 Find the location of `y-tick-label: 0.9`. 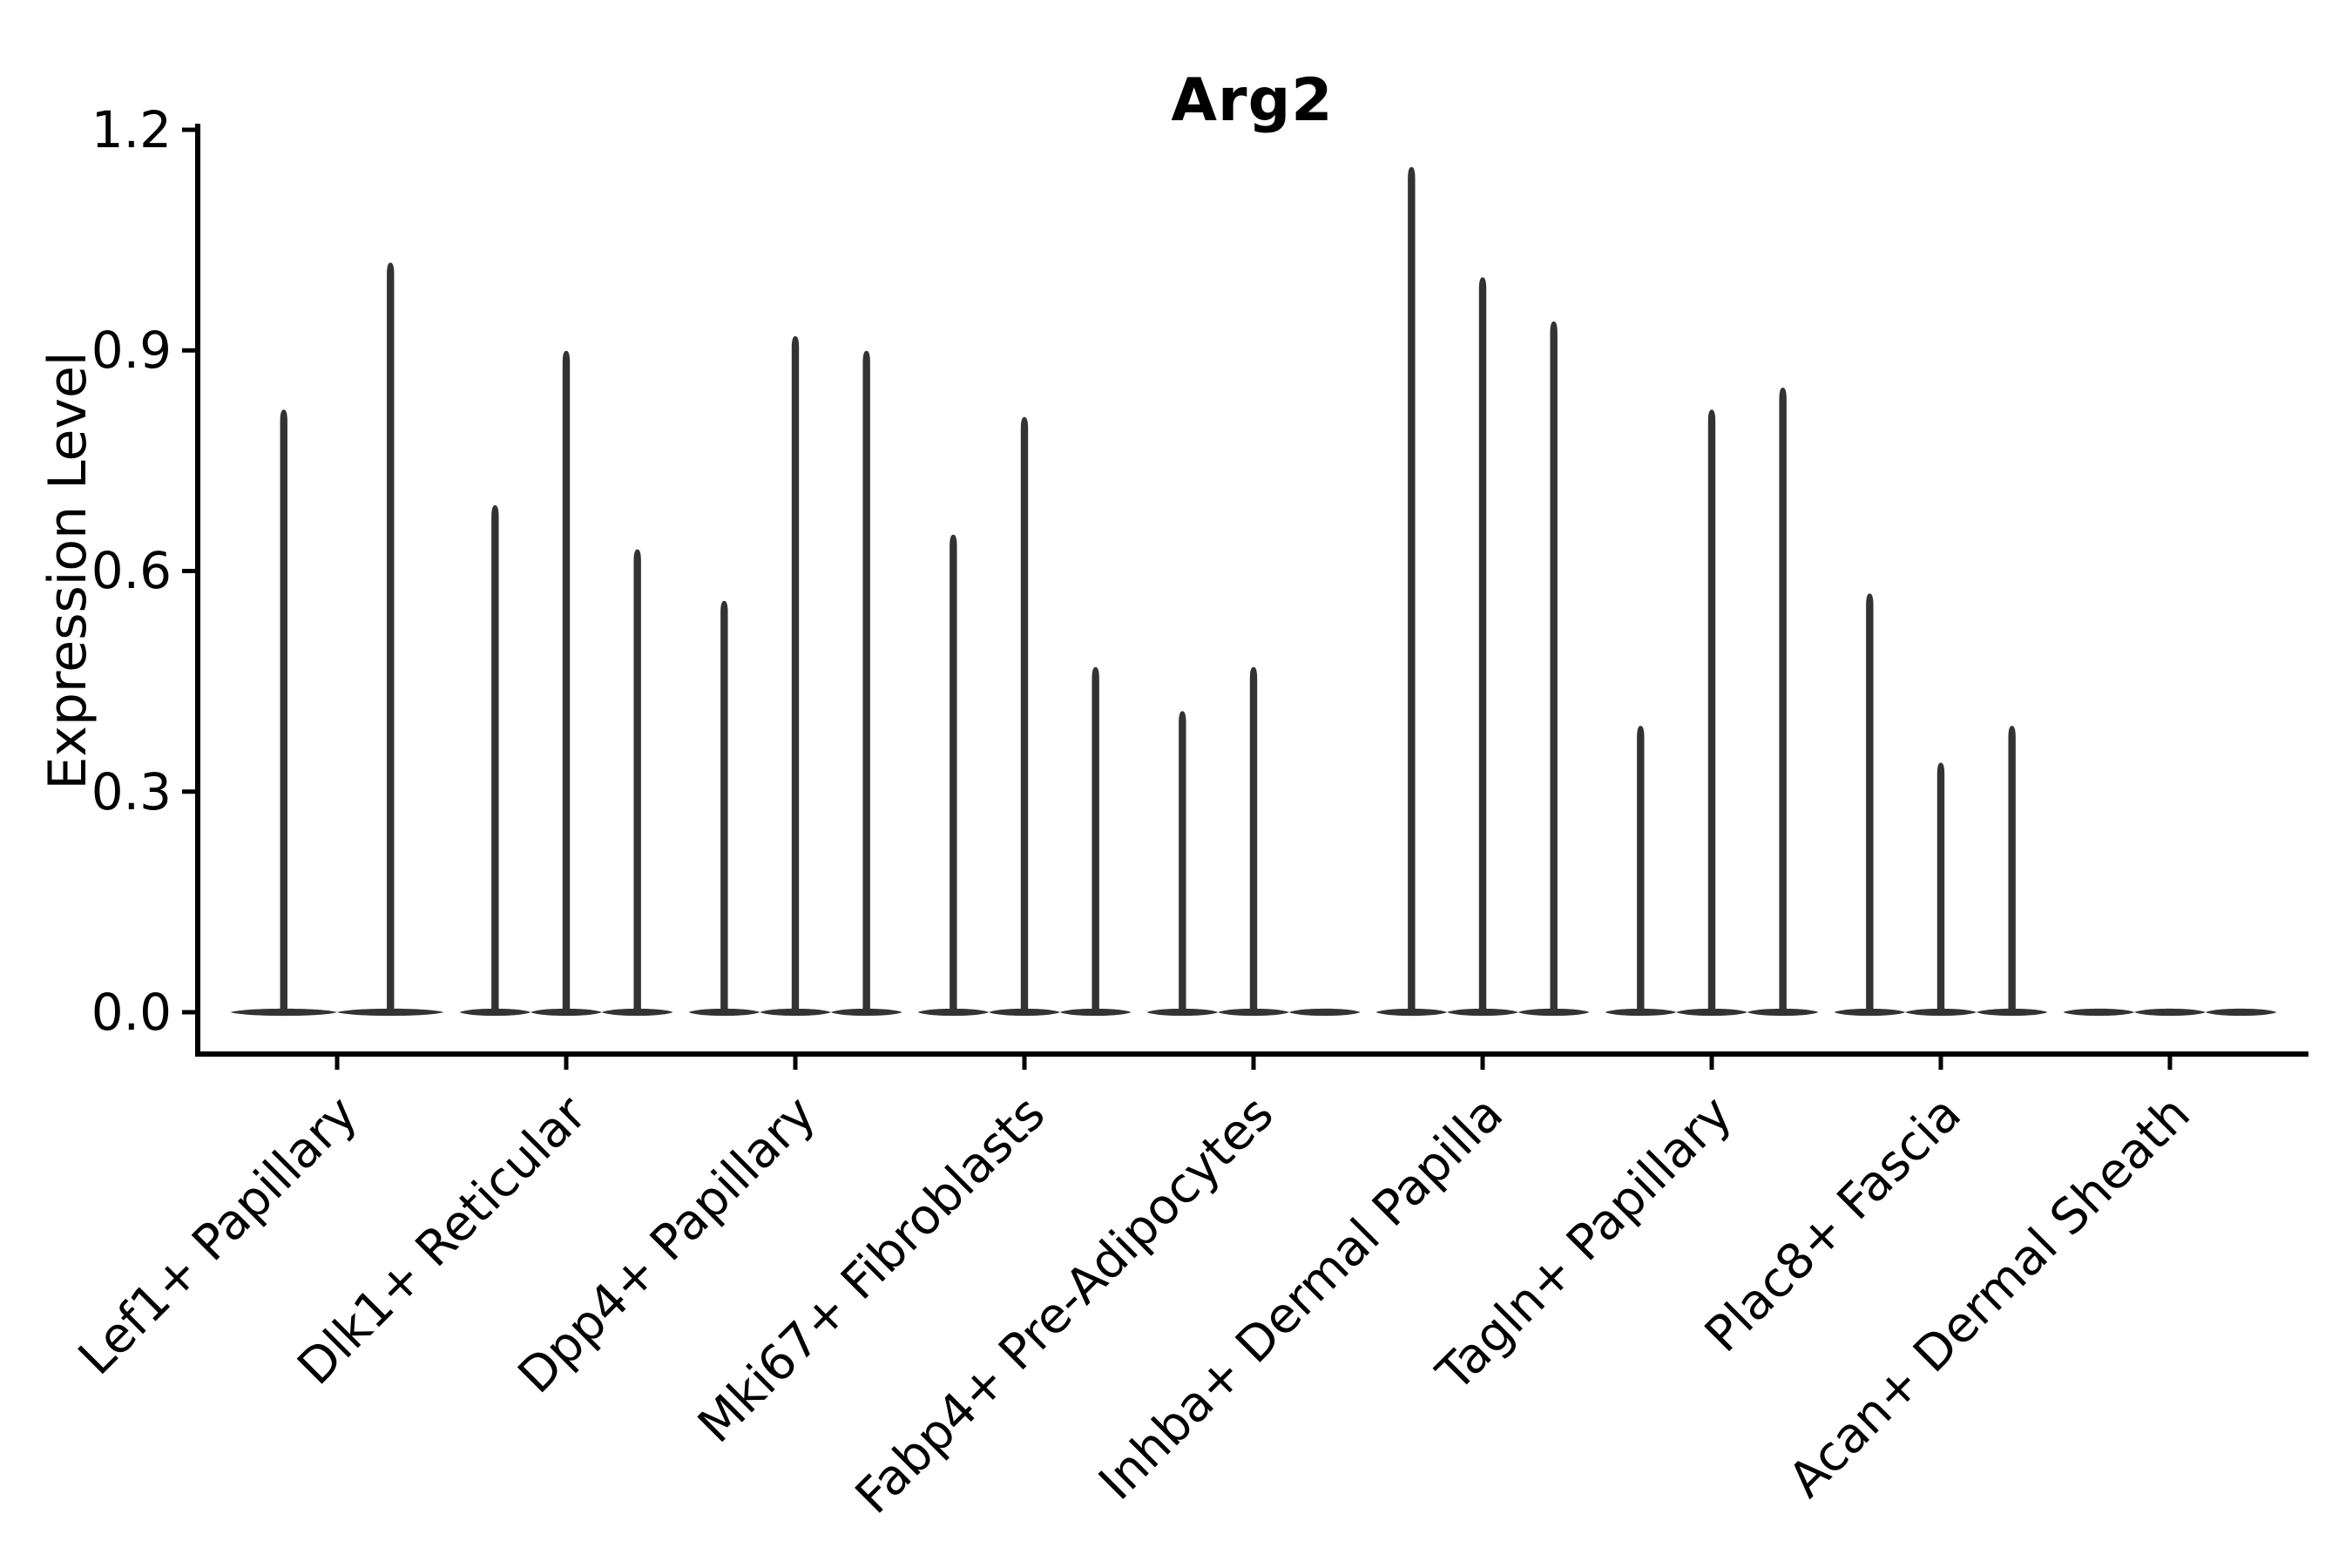

y-tick-label: 0.9 is located at coordinates (131, 351).